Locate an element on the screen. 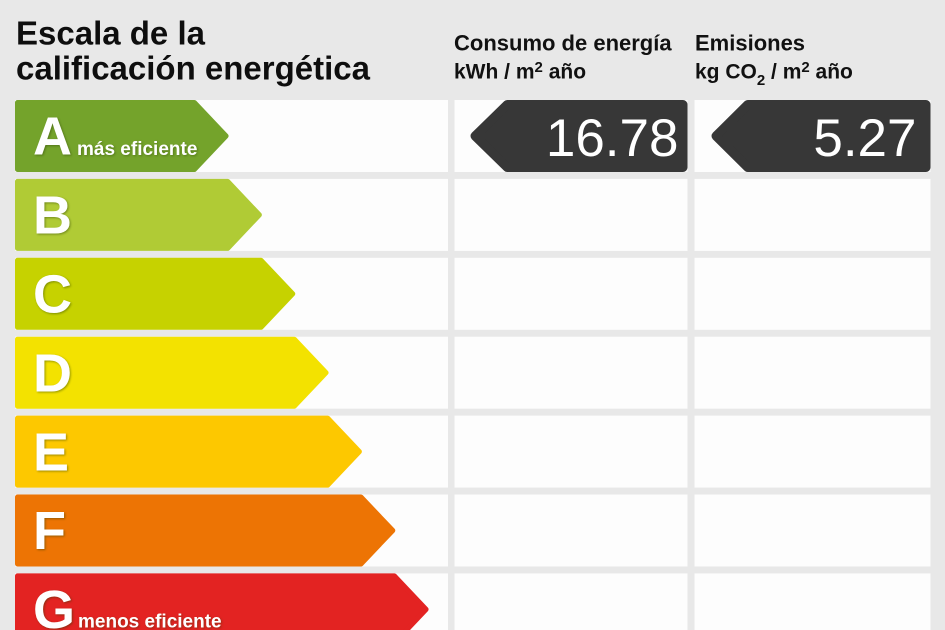 This screenshot has height=630, width=945. svg-text: más eficiente is located at coordinates (137, 149).